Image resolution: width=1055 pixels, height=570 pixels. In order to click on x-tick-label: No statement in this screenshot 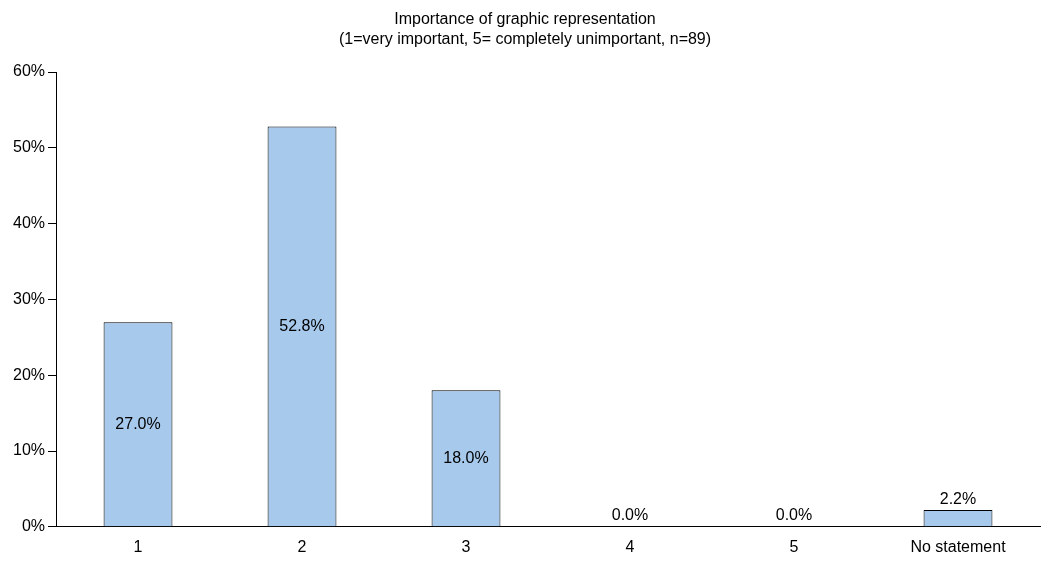, I will do `click(958, 546)`.